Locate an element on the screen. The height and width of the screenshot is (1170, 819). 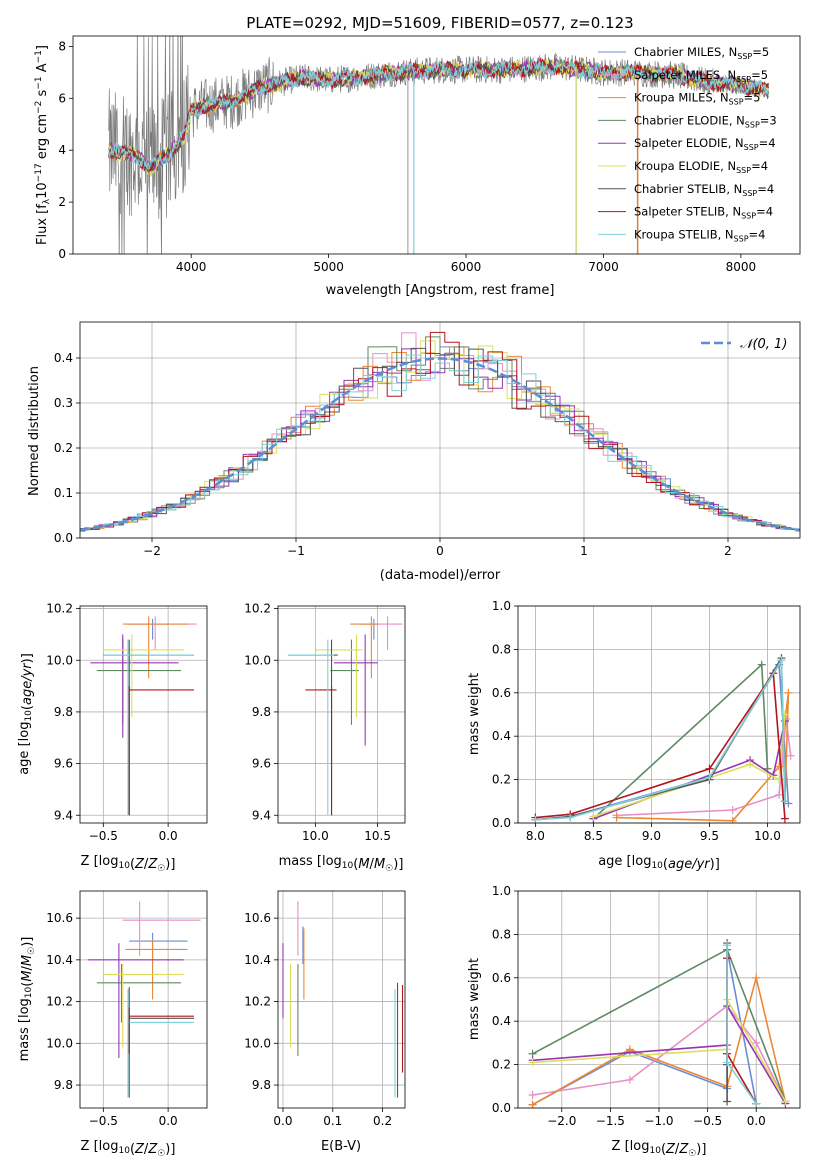
y-tick-label: 0 is located at coordinates (62, 254).